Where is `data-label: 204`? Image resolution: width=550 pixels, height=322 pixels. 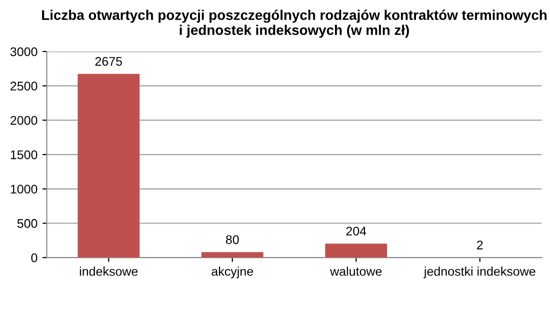
data-label: 204 is located at coordinates (356, 231).